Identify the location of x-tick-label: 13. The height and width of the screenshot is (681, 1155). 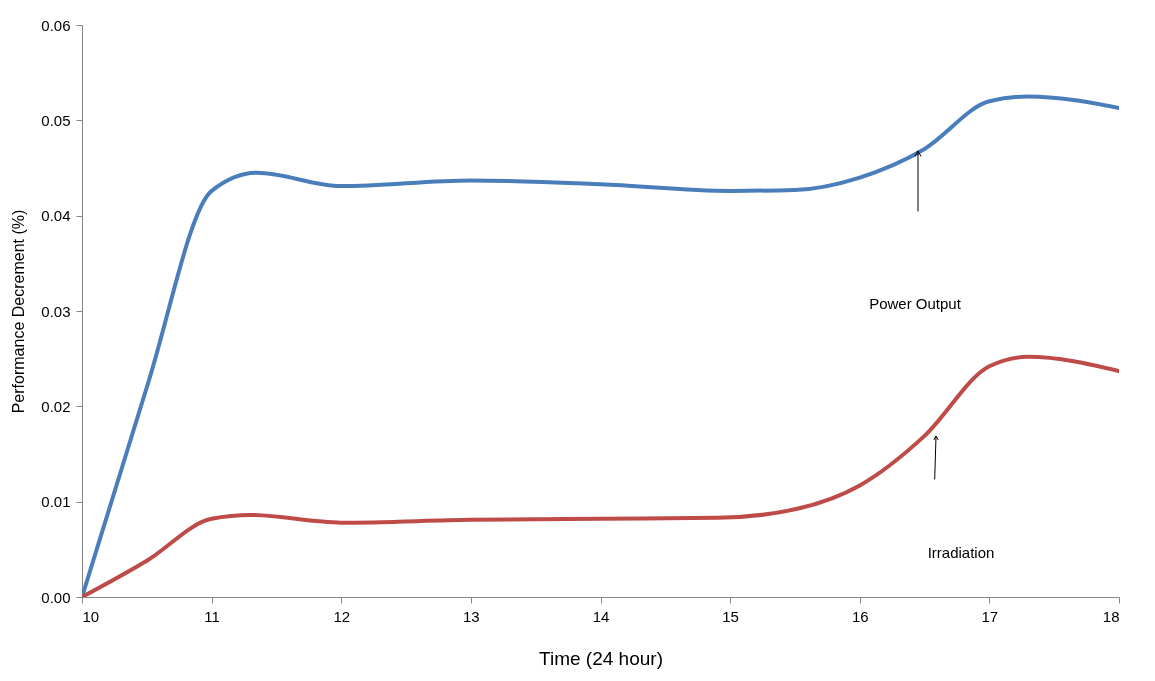
(471, 616).